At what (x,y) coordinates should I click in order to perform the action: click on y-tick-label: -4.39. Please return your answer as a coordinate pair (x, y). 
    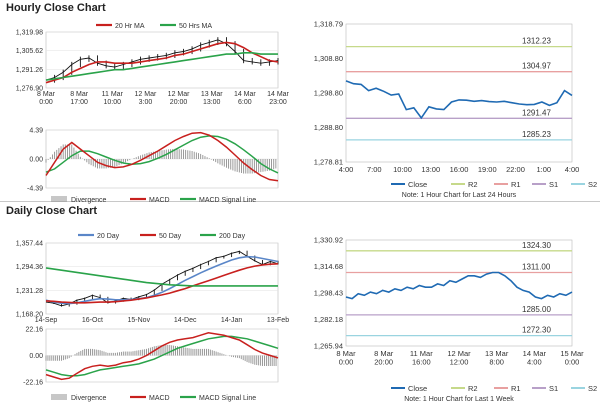
    Looking at the image, I should click on (35, 189).